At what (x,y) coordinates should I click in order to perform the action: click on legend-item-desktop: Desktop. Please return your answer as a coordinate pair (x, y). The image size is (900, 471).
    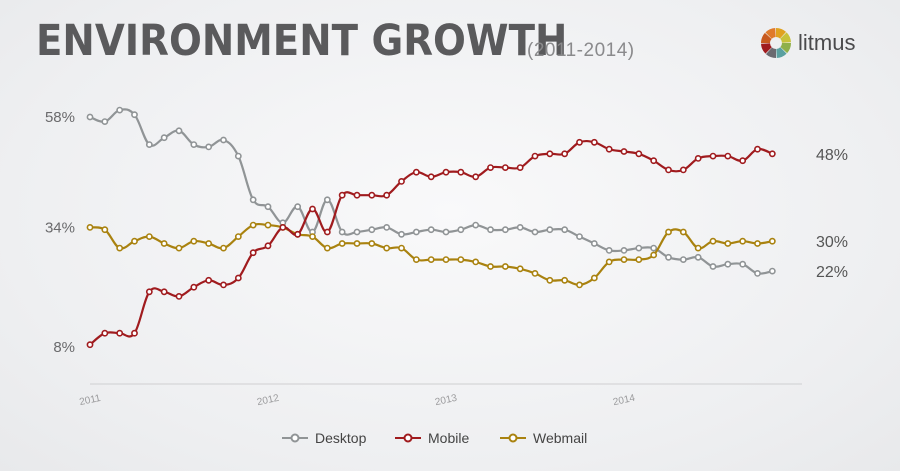
    Looking at the image, I should click on (324, 438).